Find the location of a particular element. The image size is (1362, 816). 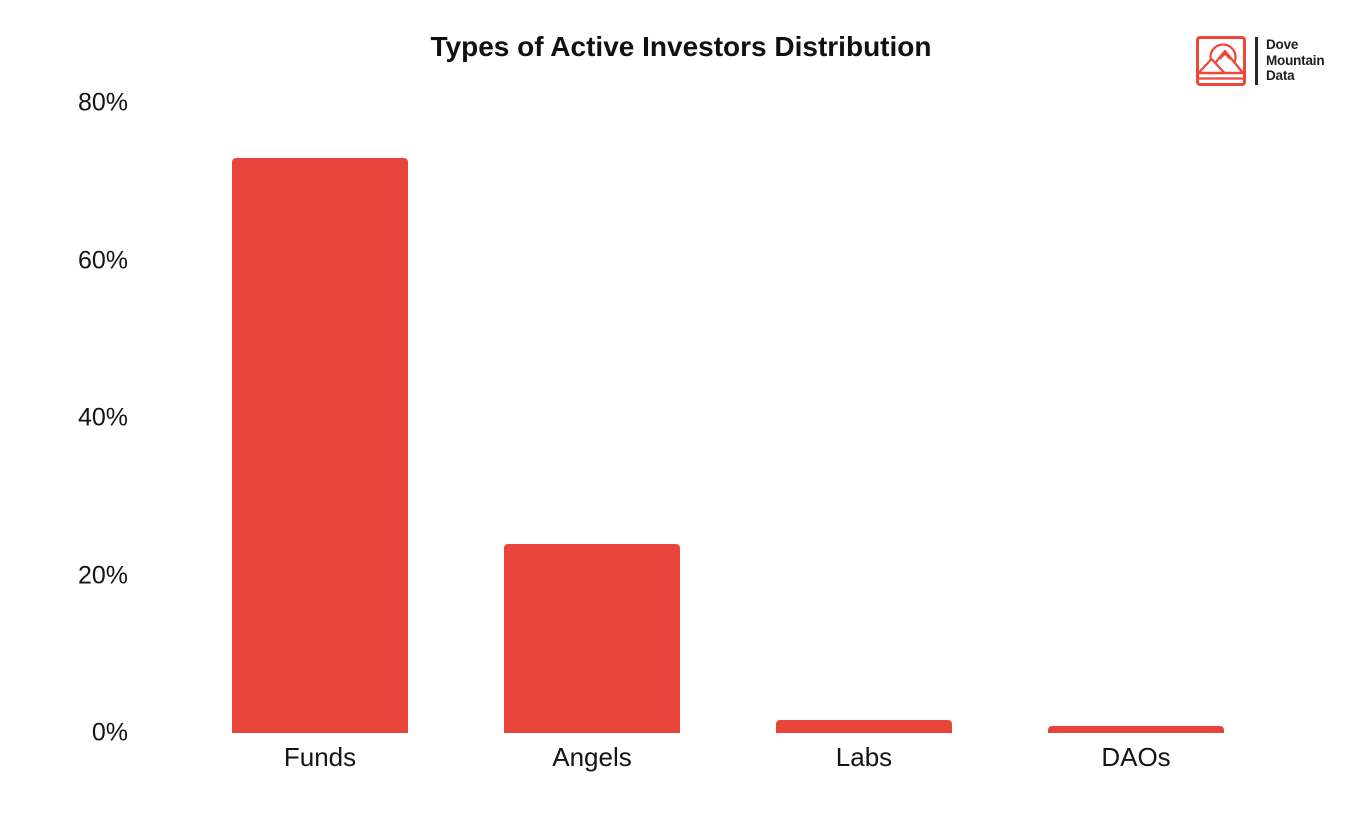

mountain-sun-logo-icon is located at coordinates (1221, 61).